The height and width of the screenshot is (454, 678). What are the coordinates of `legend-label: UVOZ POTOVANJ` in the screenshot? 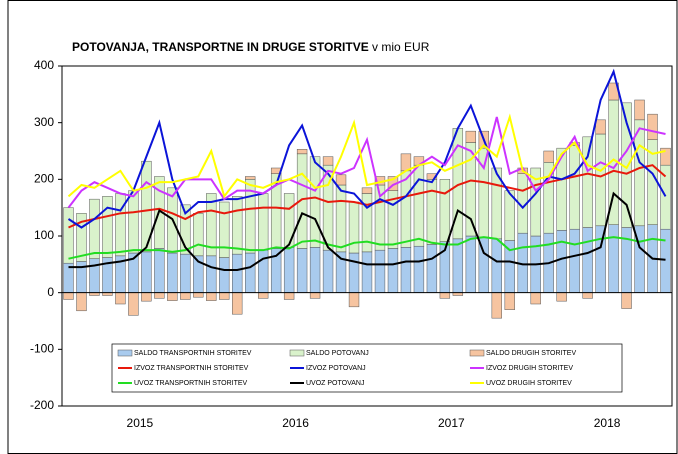 It's located at (335, 383).